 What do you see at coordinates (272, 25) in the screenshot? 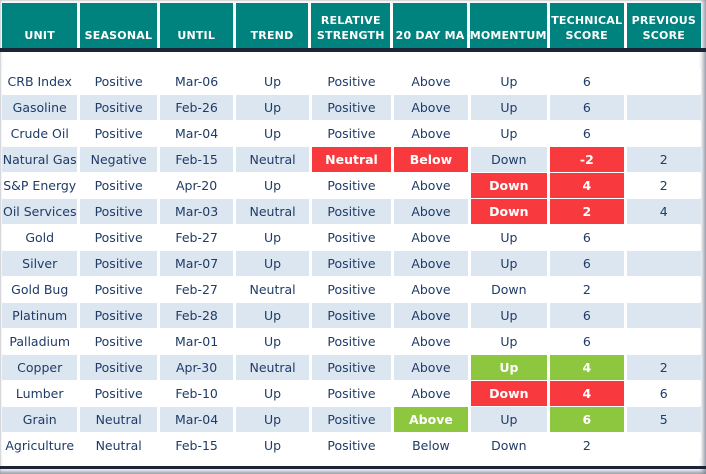
I see `column-header-trend: TREND` at bounding box center [272, 25].